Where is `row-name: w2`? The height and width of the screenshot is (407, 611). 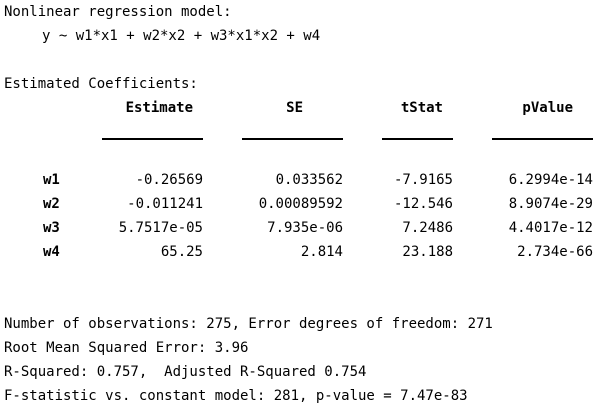 row-name: w2 is located at coordinates (51, 204).